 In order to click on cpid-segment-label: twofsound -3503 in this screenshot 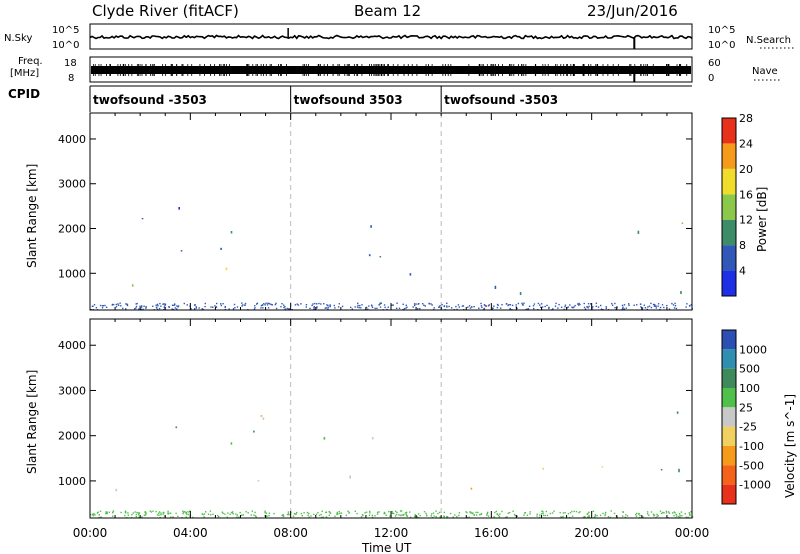, I will do `click(501, 100)`.